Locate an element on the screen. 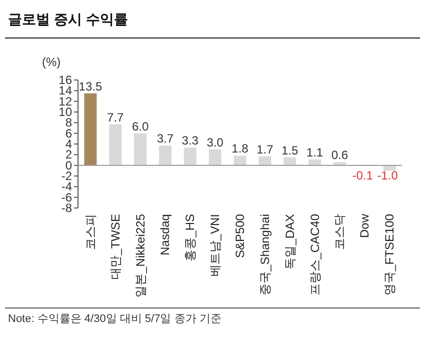  data-label: -0.1 is located at coordinates (363, 175).